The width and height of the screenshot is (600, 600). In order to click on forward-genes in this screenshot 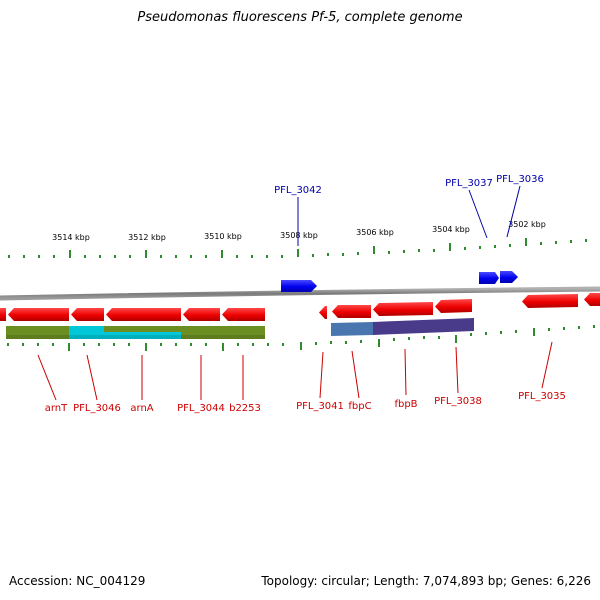, I will do `click(399, 281)`.